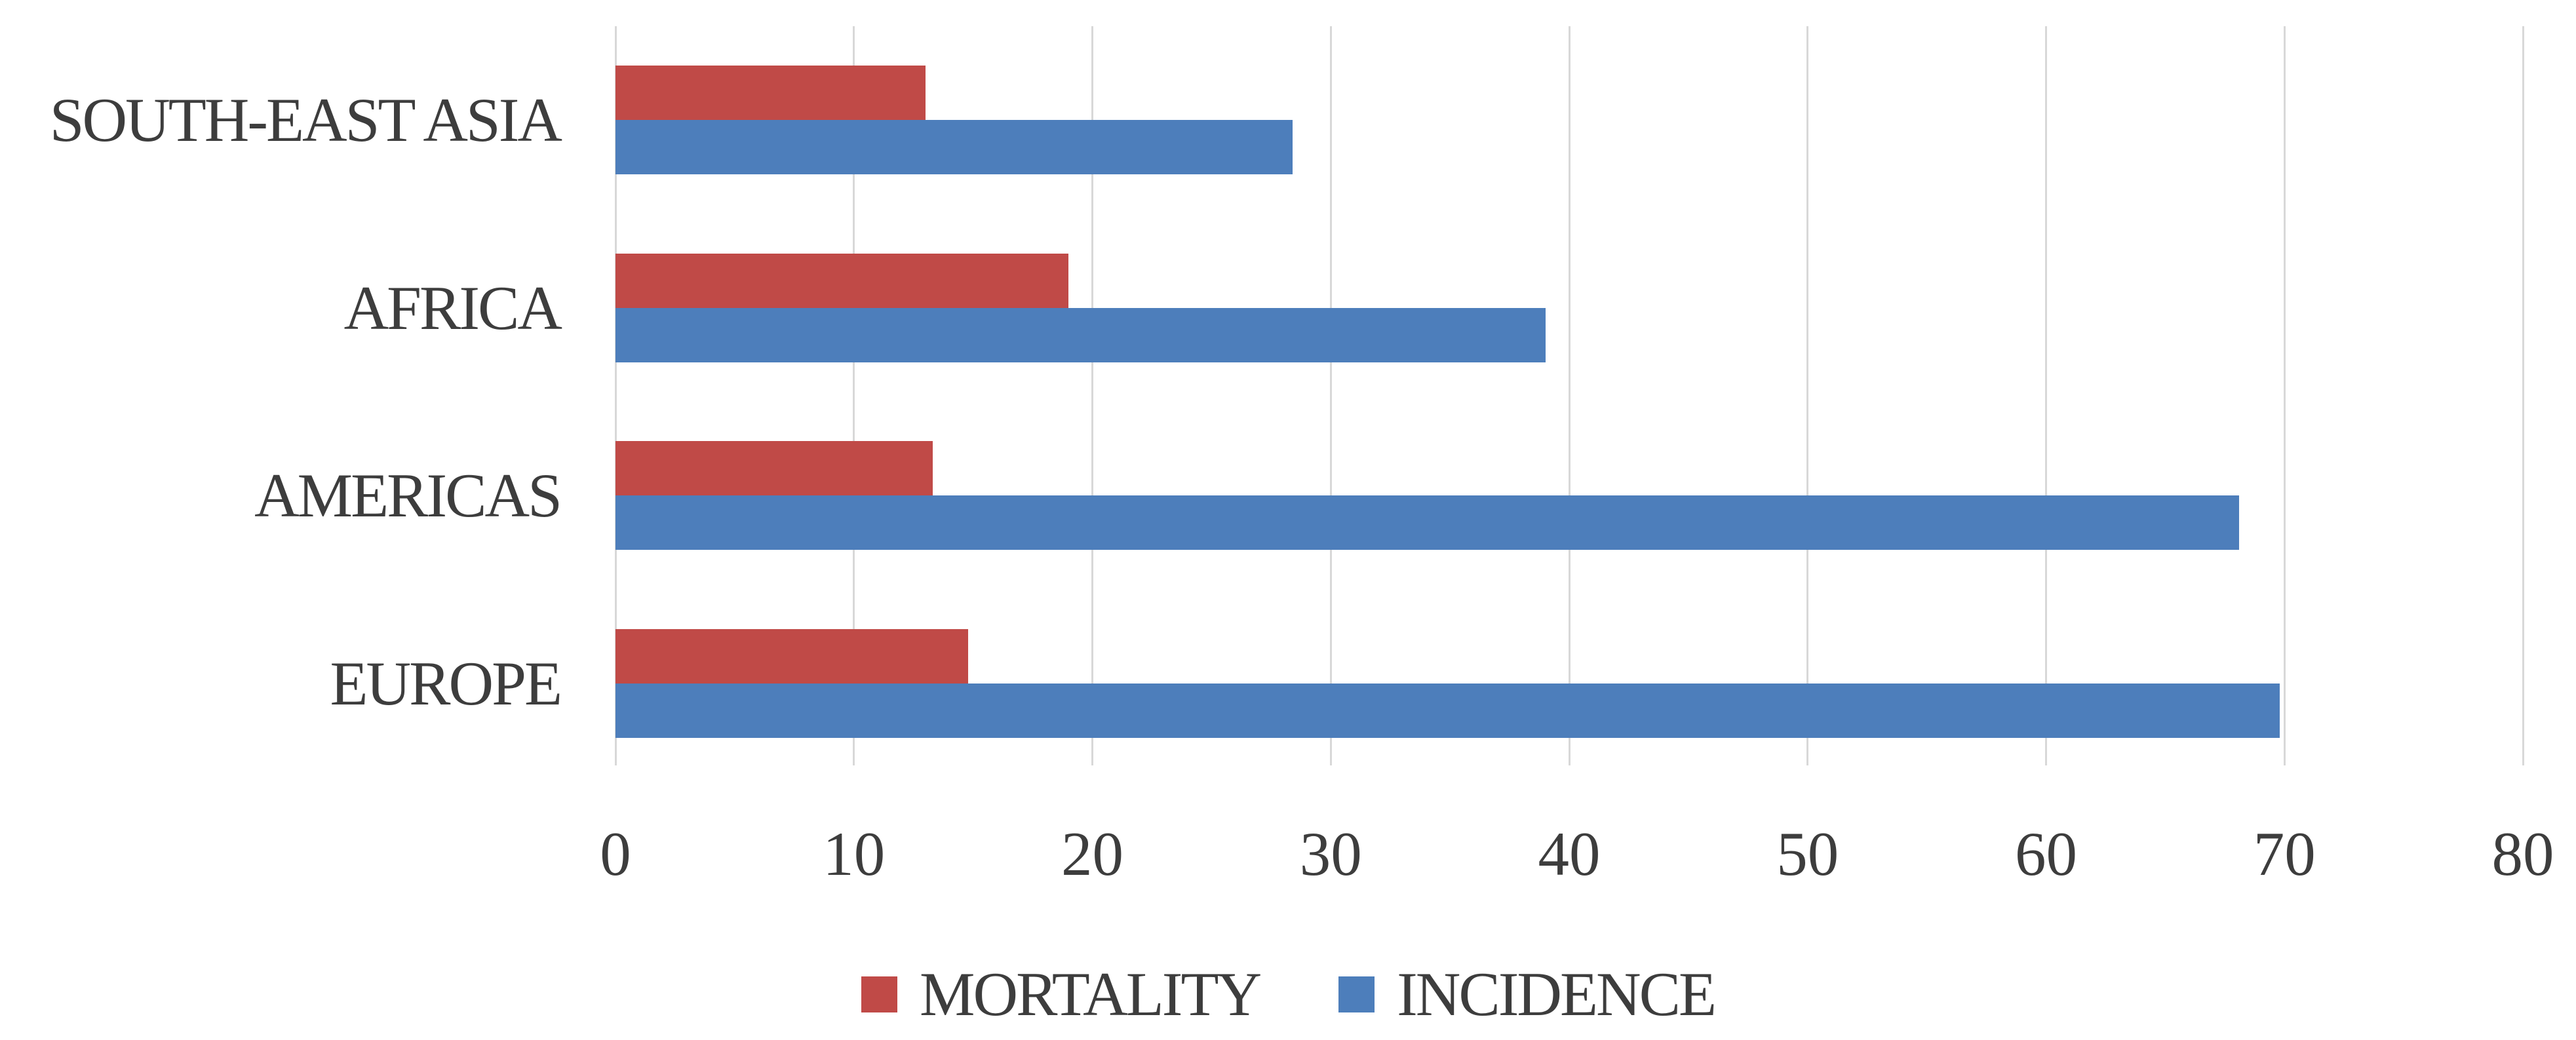 This screenshot has height=1040, width=2576. Describe the element at coordinates (1557, 994) in the screenshot. I see `legend-label-incidence: INCIDENCE` at that location.